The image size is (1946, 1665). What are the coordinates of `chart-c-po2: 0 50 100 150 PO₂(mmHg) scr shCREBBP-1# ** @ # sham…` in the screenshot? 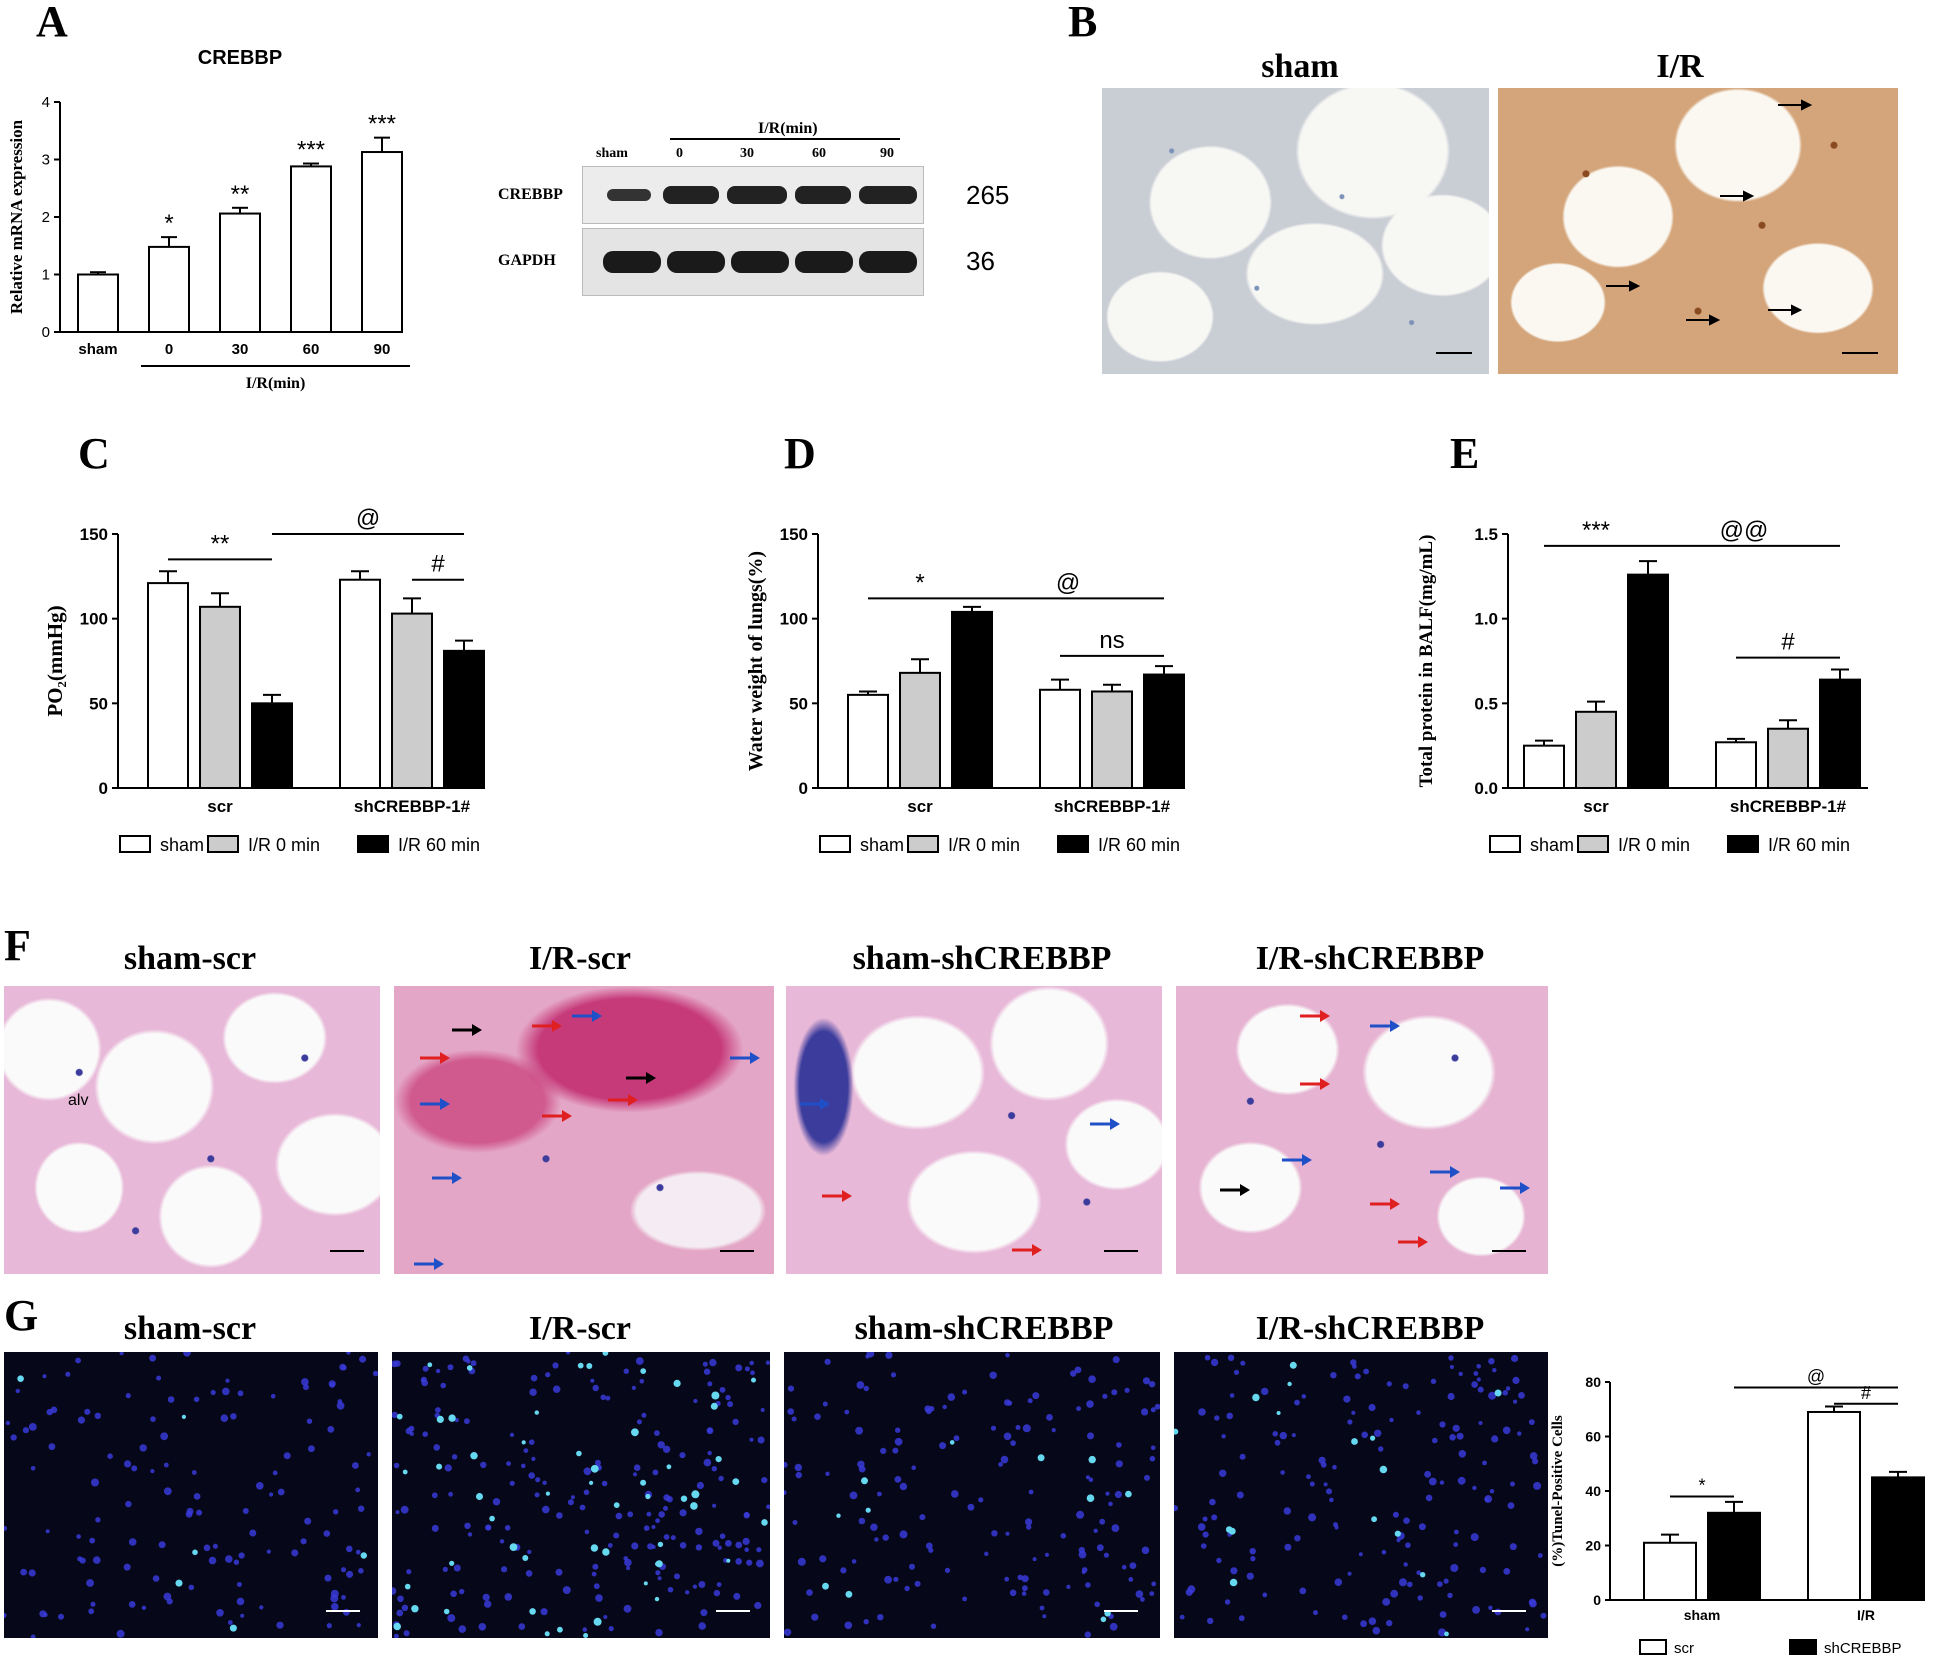 It's located at (264, 680).